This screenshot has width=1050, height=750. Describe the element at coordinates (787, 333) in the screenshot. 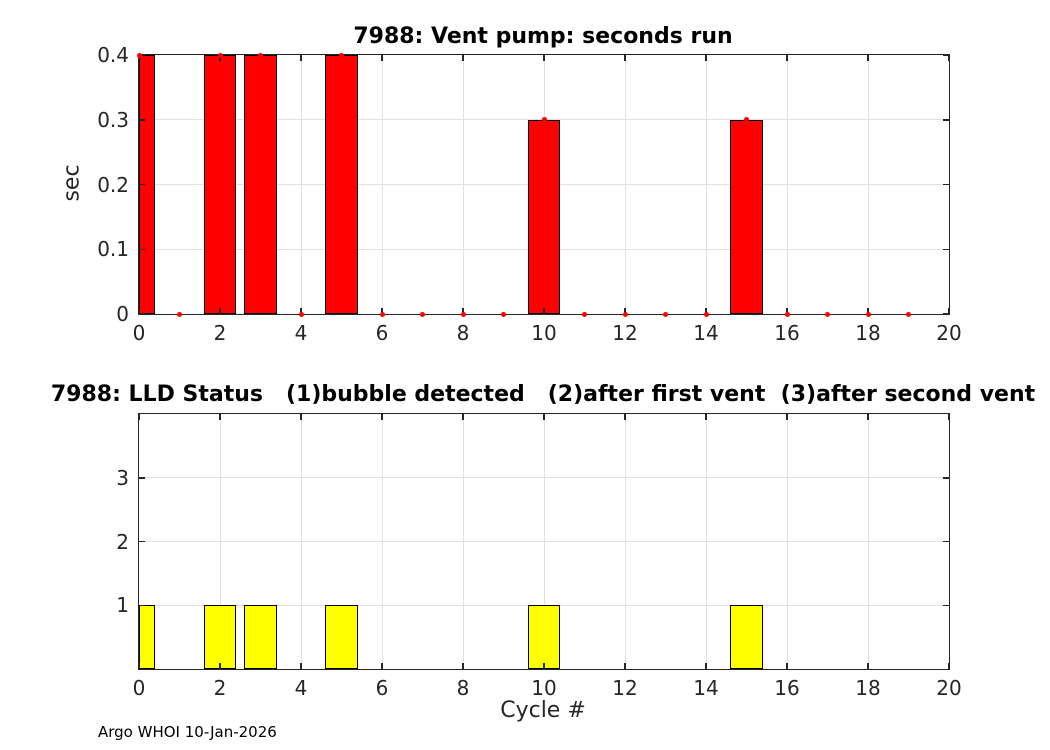

I see `x-tick-label: 16` at that location.